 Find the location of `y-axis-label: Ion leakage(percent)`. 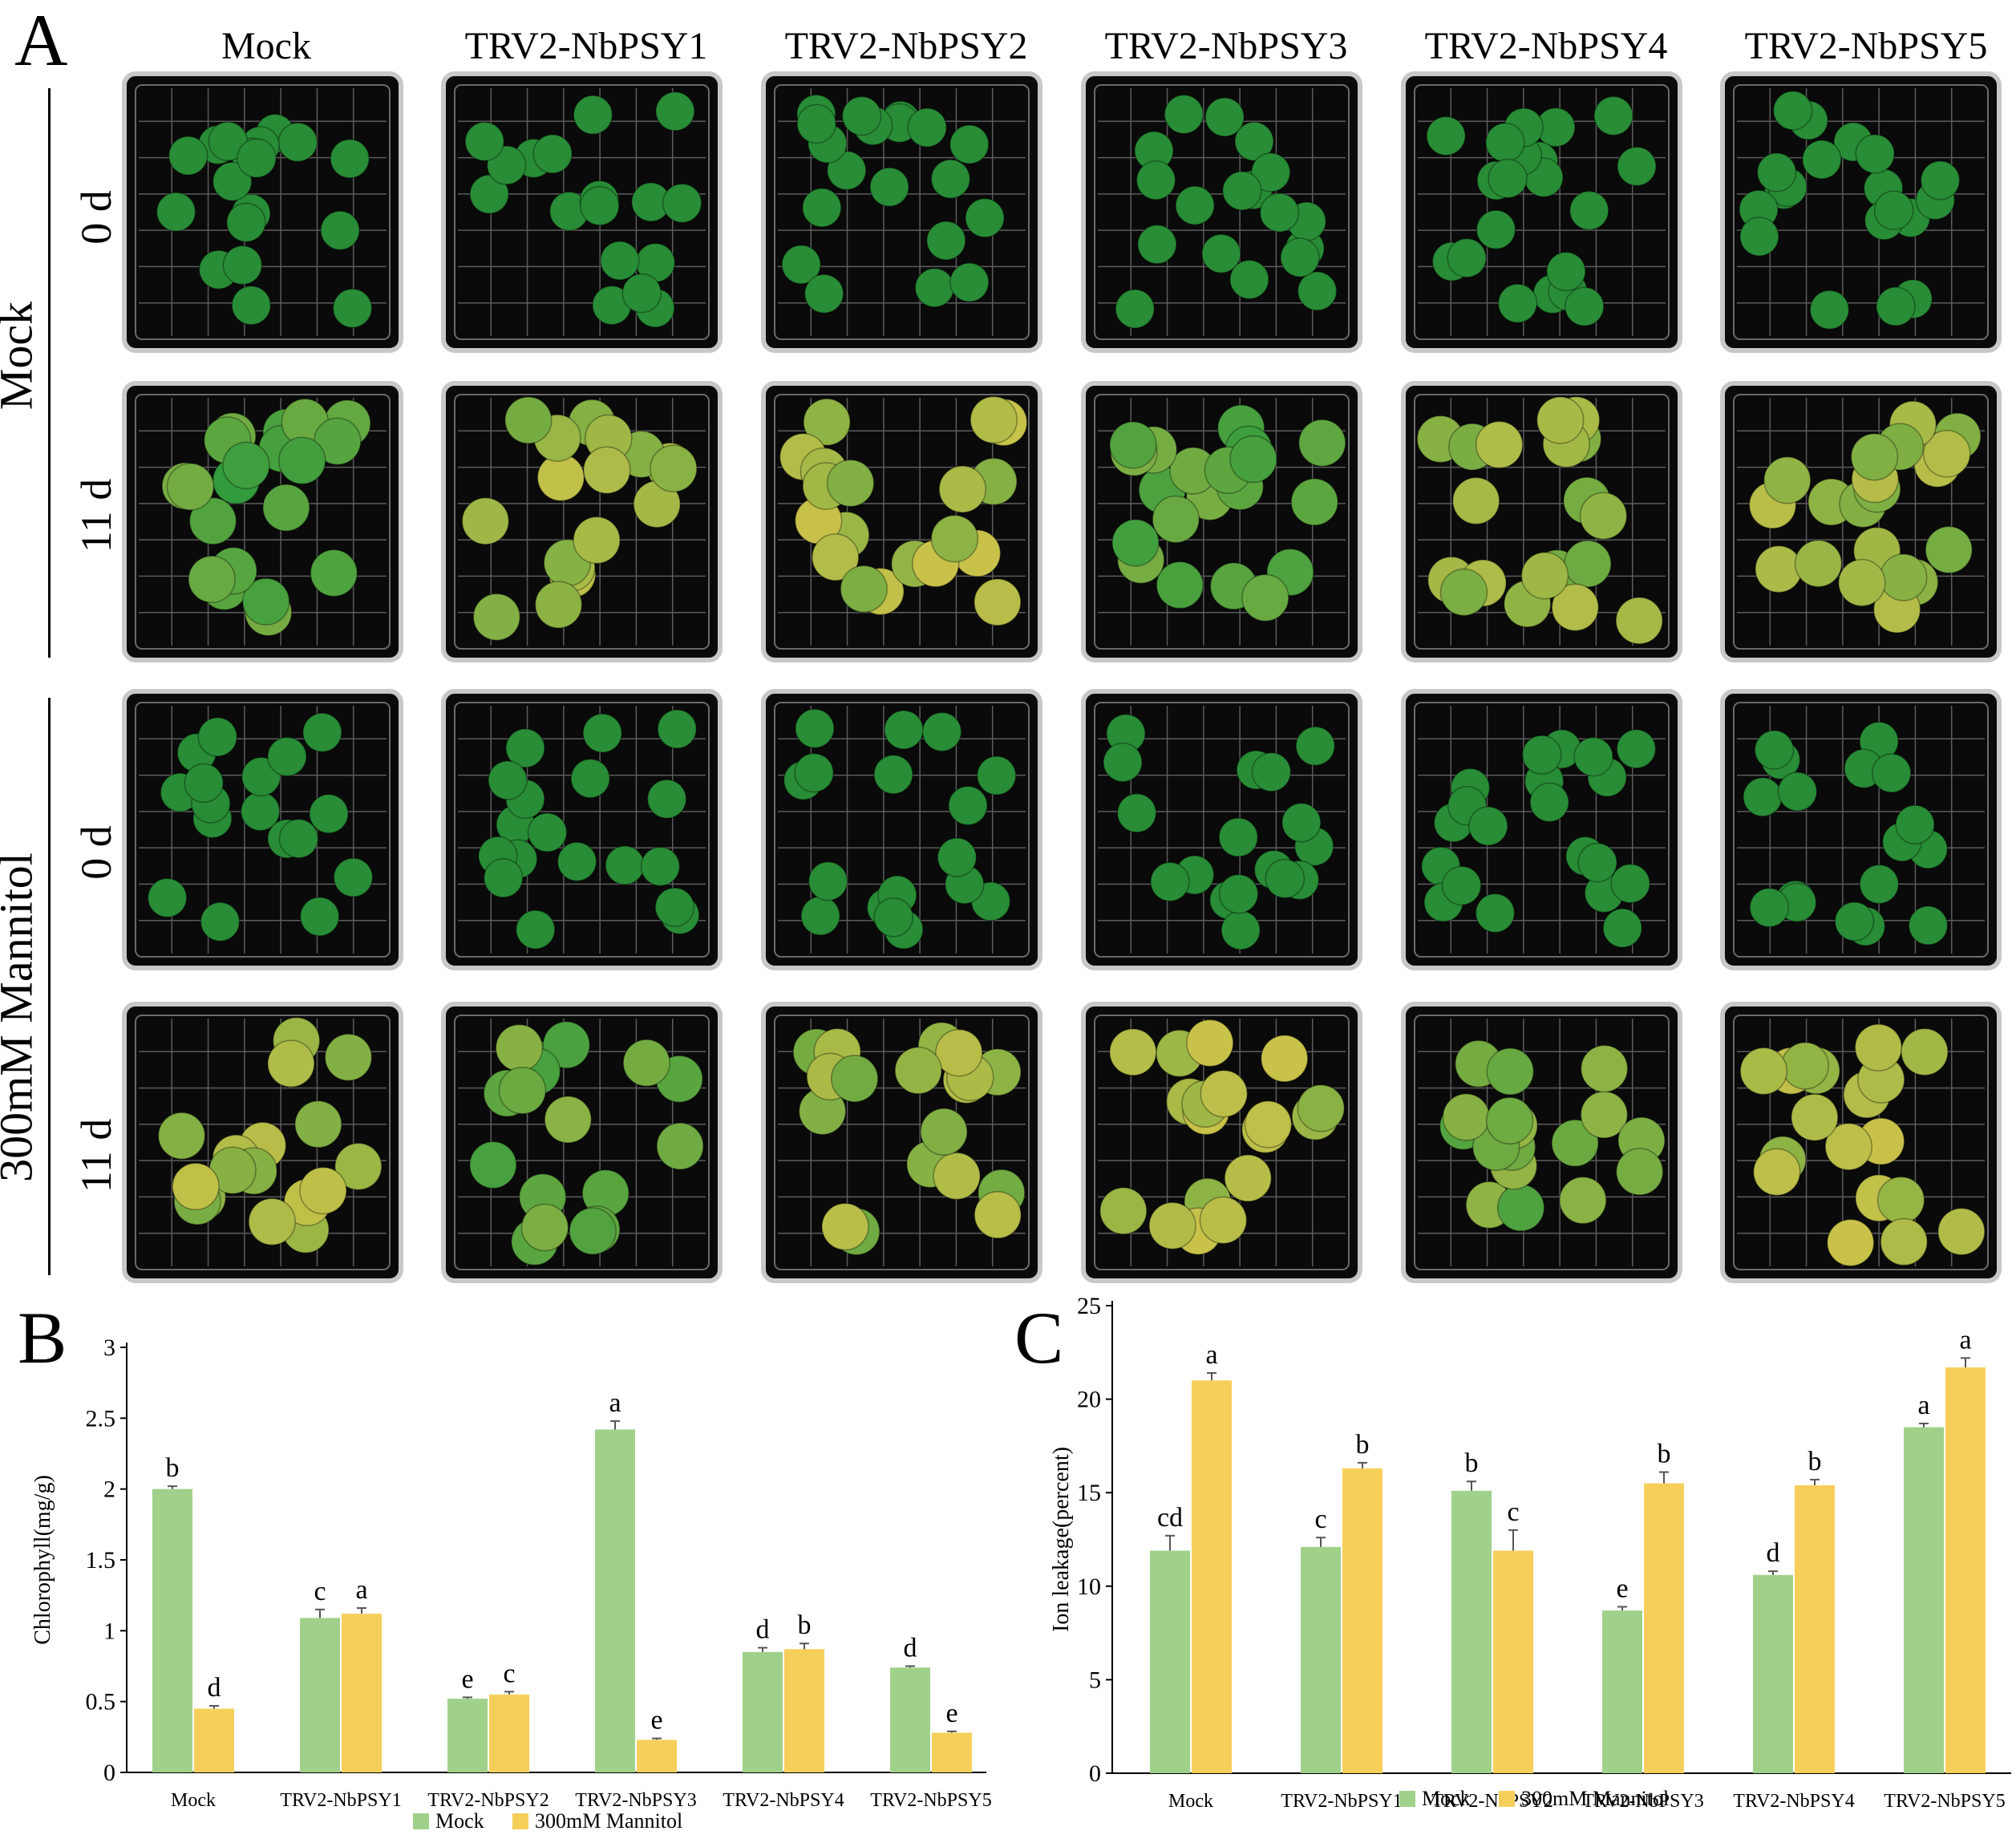

y-axis-label: Ion leakage(percent) is located at coordinates (1061, 1539).